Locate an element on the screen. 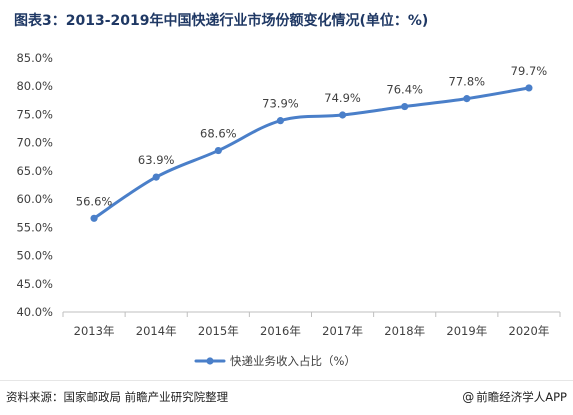  y-tick-label: 65.0% is located at coordinates (34, 171).